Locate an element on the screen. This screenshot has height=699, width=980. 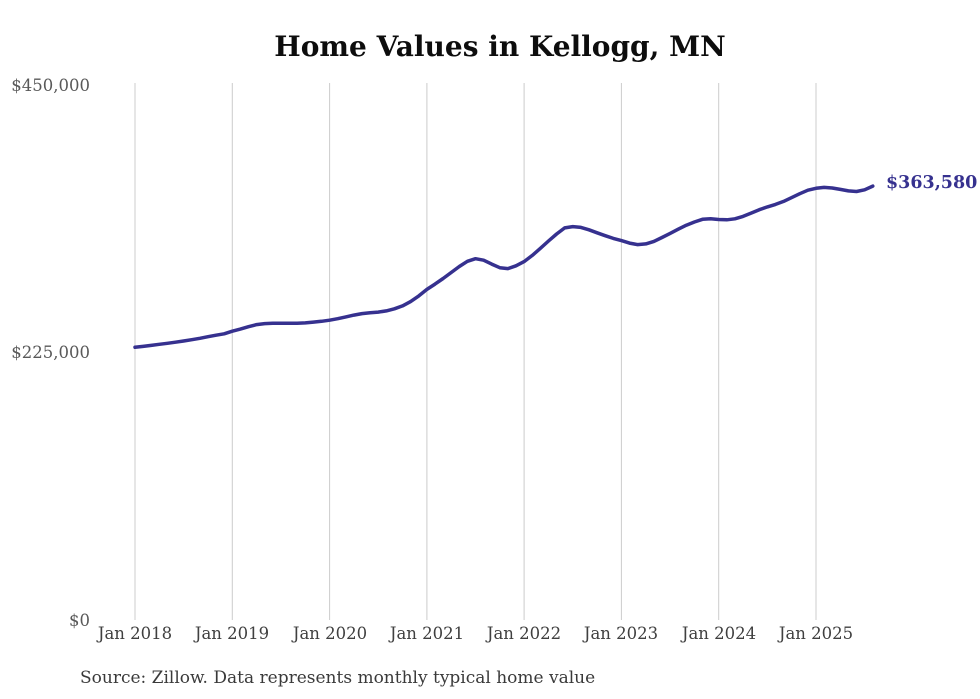
chart-title: Home Values in Kellogg, MN is located at coordinates (499, 46).